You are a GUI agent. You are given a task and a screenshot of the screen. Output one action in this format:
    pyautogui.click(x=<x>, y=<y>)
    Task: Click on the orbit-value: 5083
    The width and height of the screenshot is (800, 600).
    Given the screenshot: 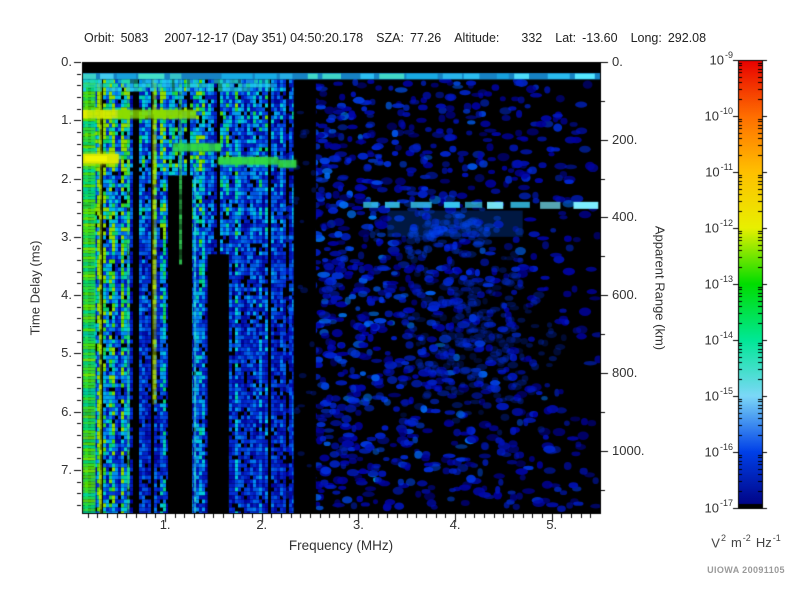 What is the action you would take?
    pyautogui.click(x=134, y=38)
    